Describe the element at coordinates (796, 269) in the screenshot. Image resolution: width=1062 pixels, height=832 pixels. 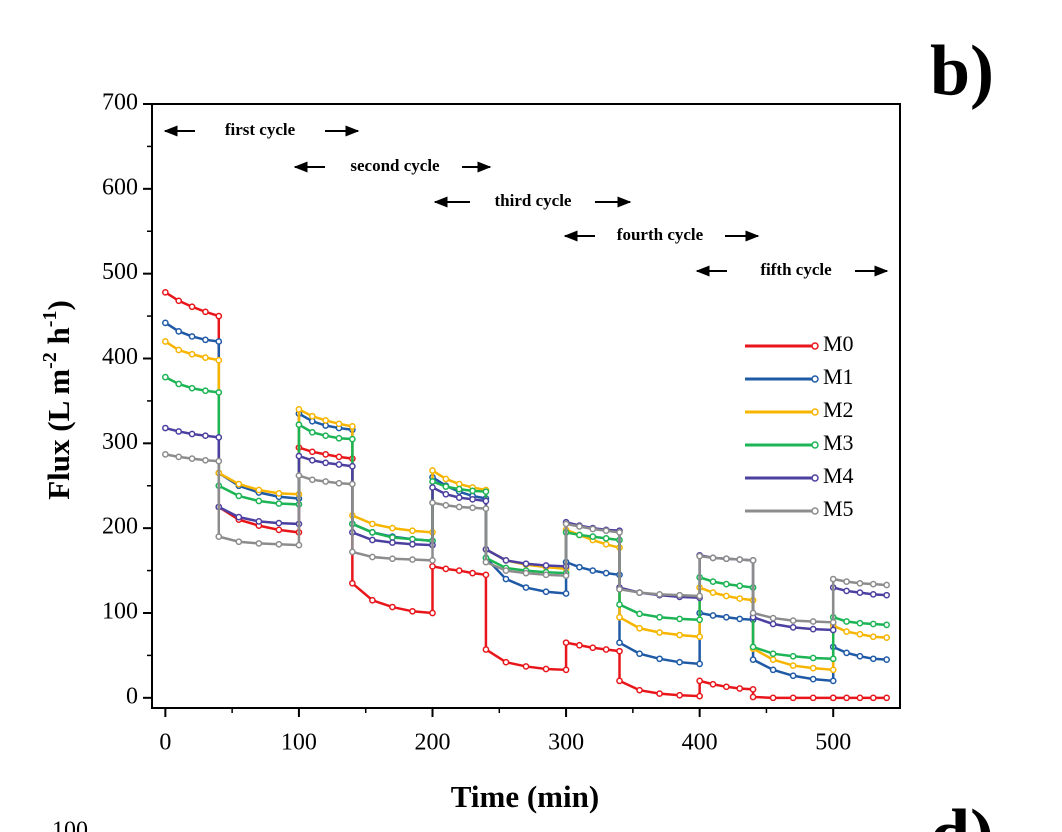
I see `cycle-label: fifth cycle` at that location.